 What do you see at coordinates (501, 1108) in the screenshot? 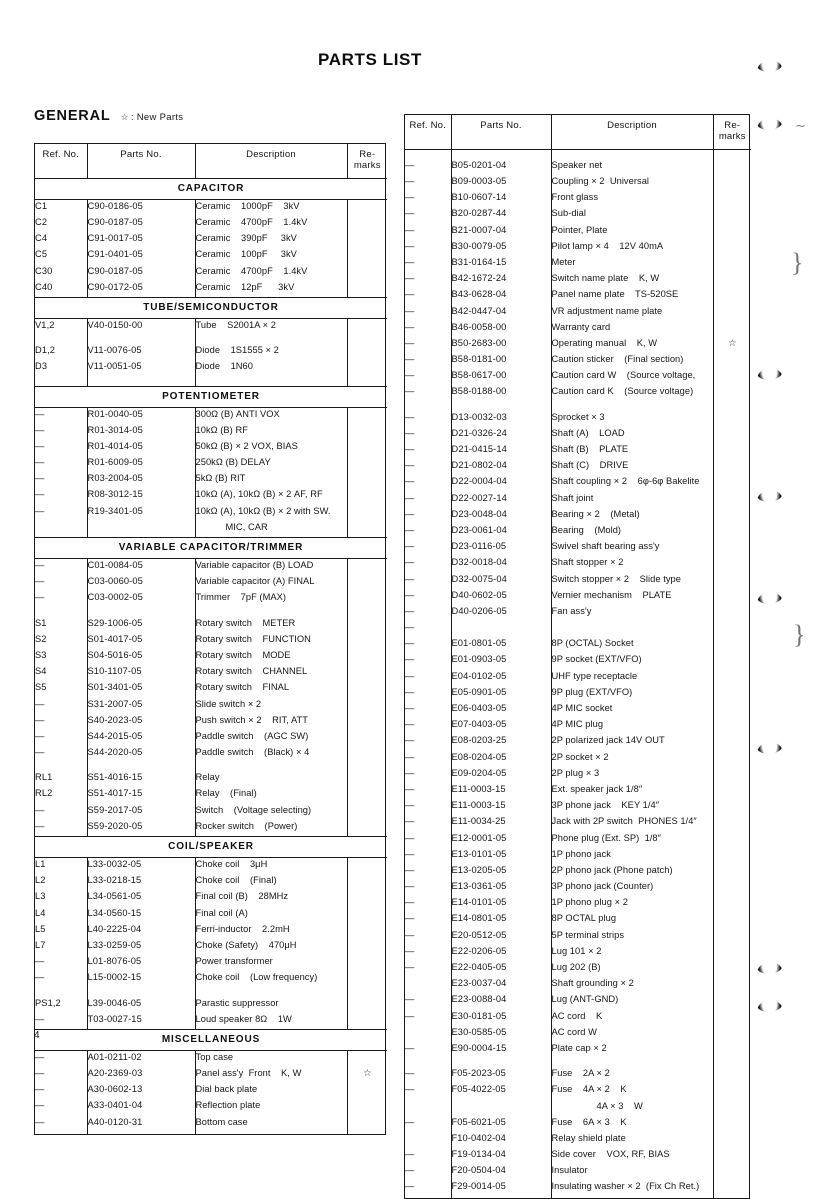
I see `cell-parts-no` at bounding box center [501, 1108].